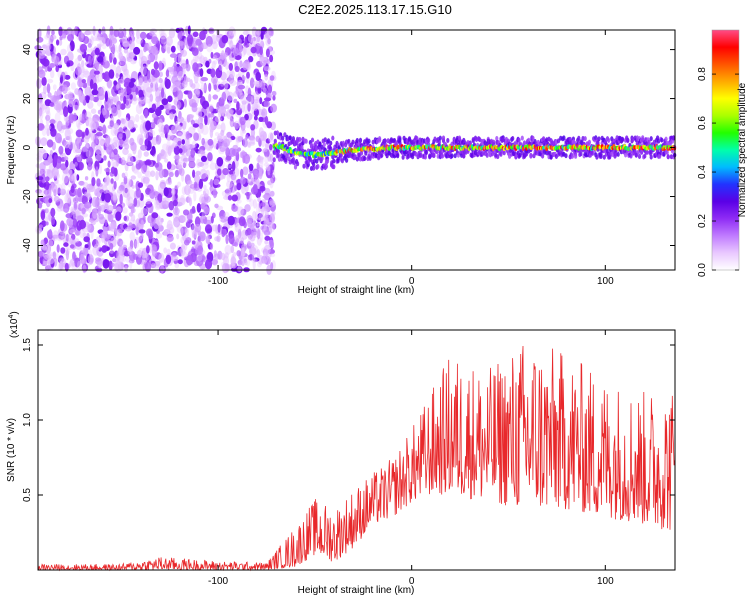 This screenshot has height=605, width=750. I want to click on y-tick-label: 0, so click(27, 147).